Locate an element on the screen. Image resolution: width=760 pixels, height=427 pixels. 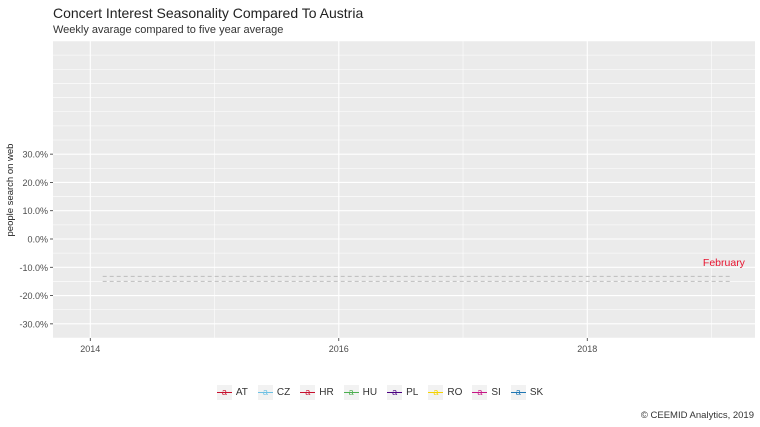
legend-label: HR is located at coordinates (326, 392).